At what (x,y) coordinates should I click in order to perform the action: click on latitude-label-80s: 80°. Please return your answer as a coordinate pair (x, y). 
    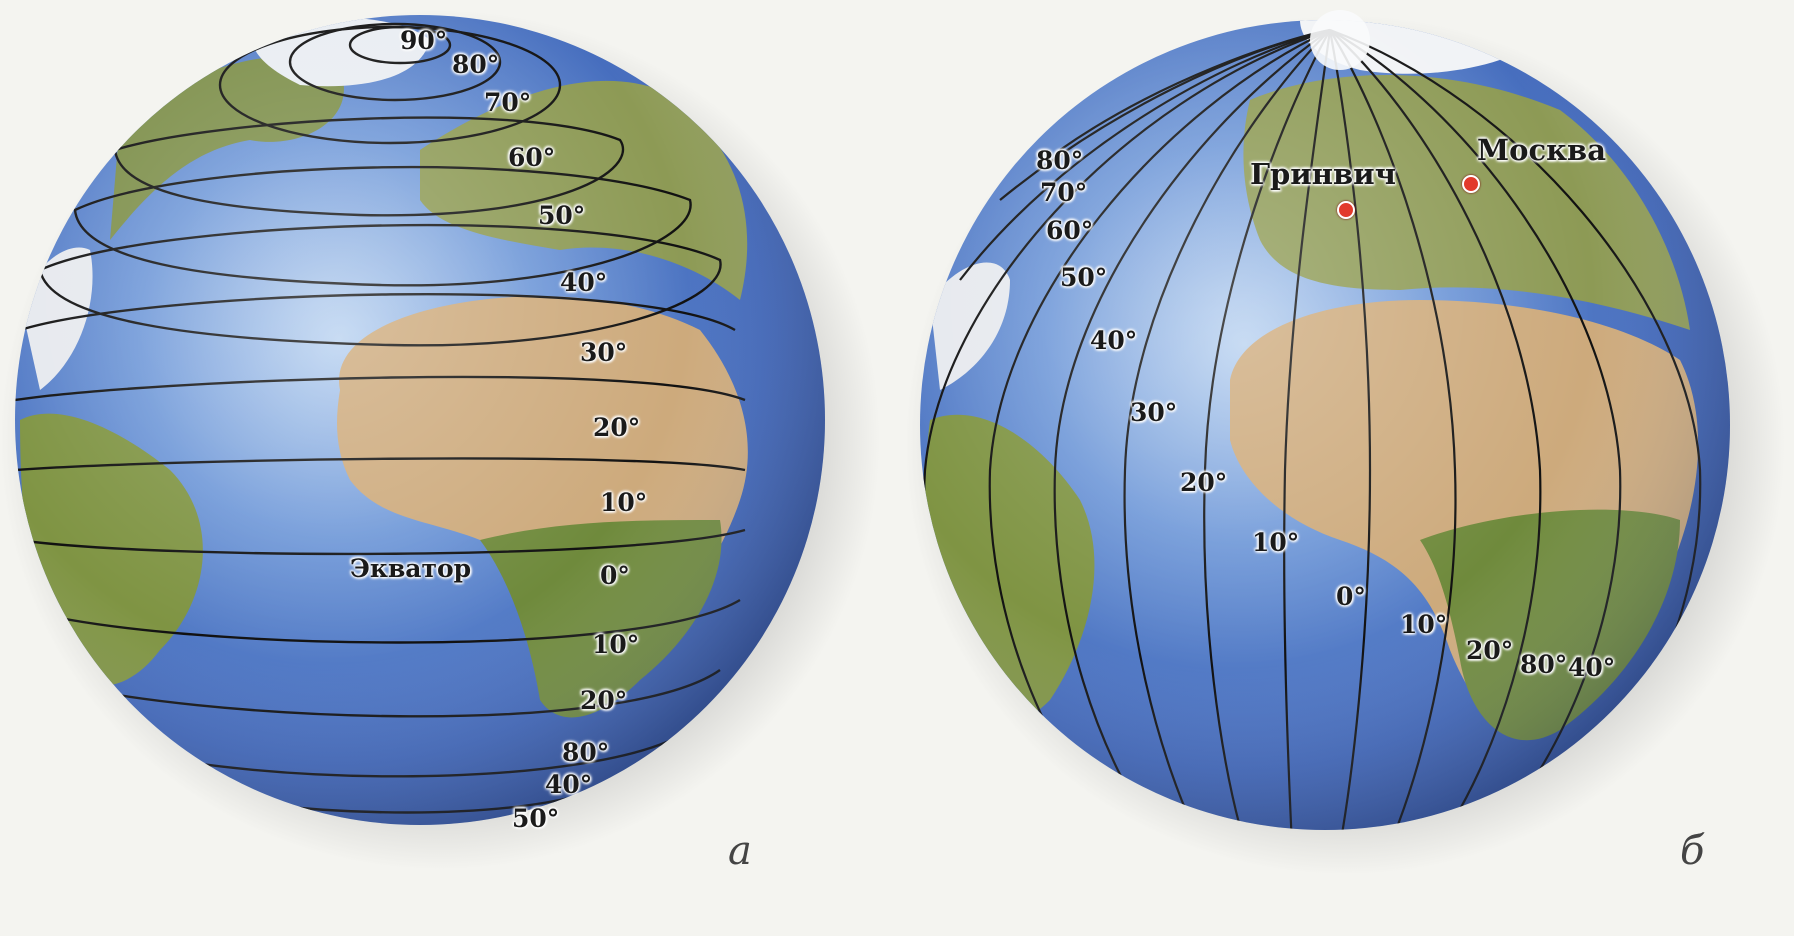
    Looking at the image, I should click on (586, 752).